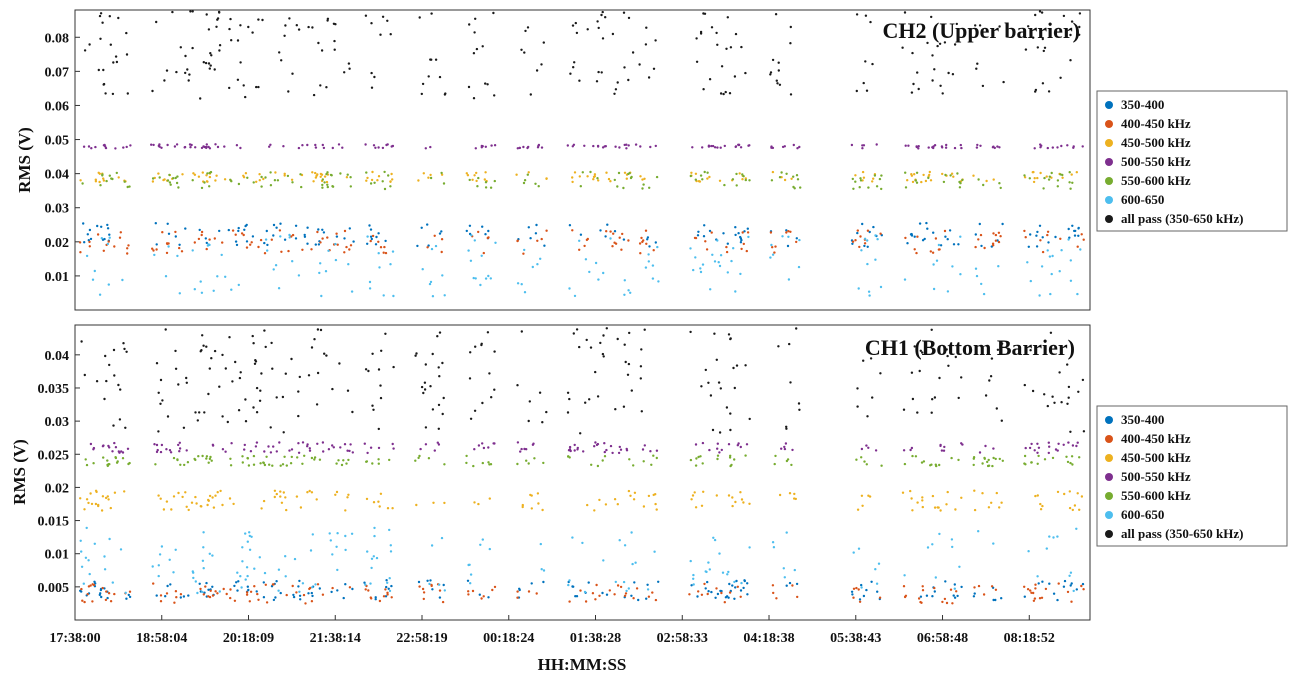 This screenshot has width=1296, height=677. Describe the element at coordinates (19, 472) in the screenshot. I see `y-axis-label-ch1: RMS (V)` at that location.